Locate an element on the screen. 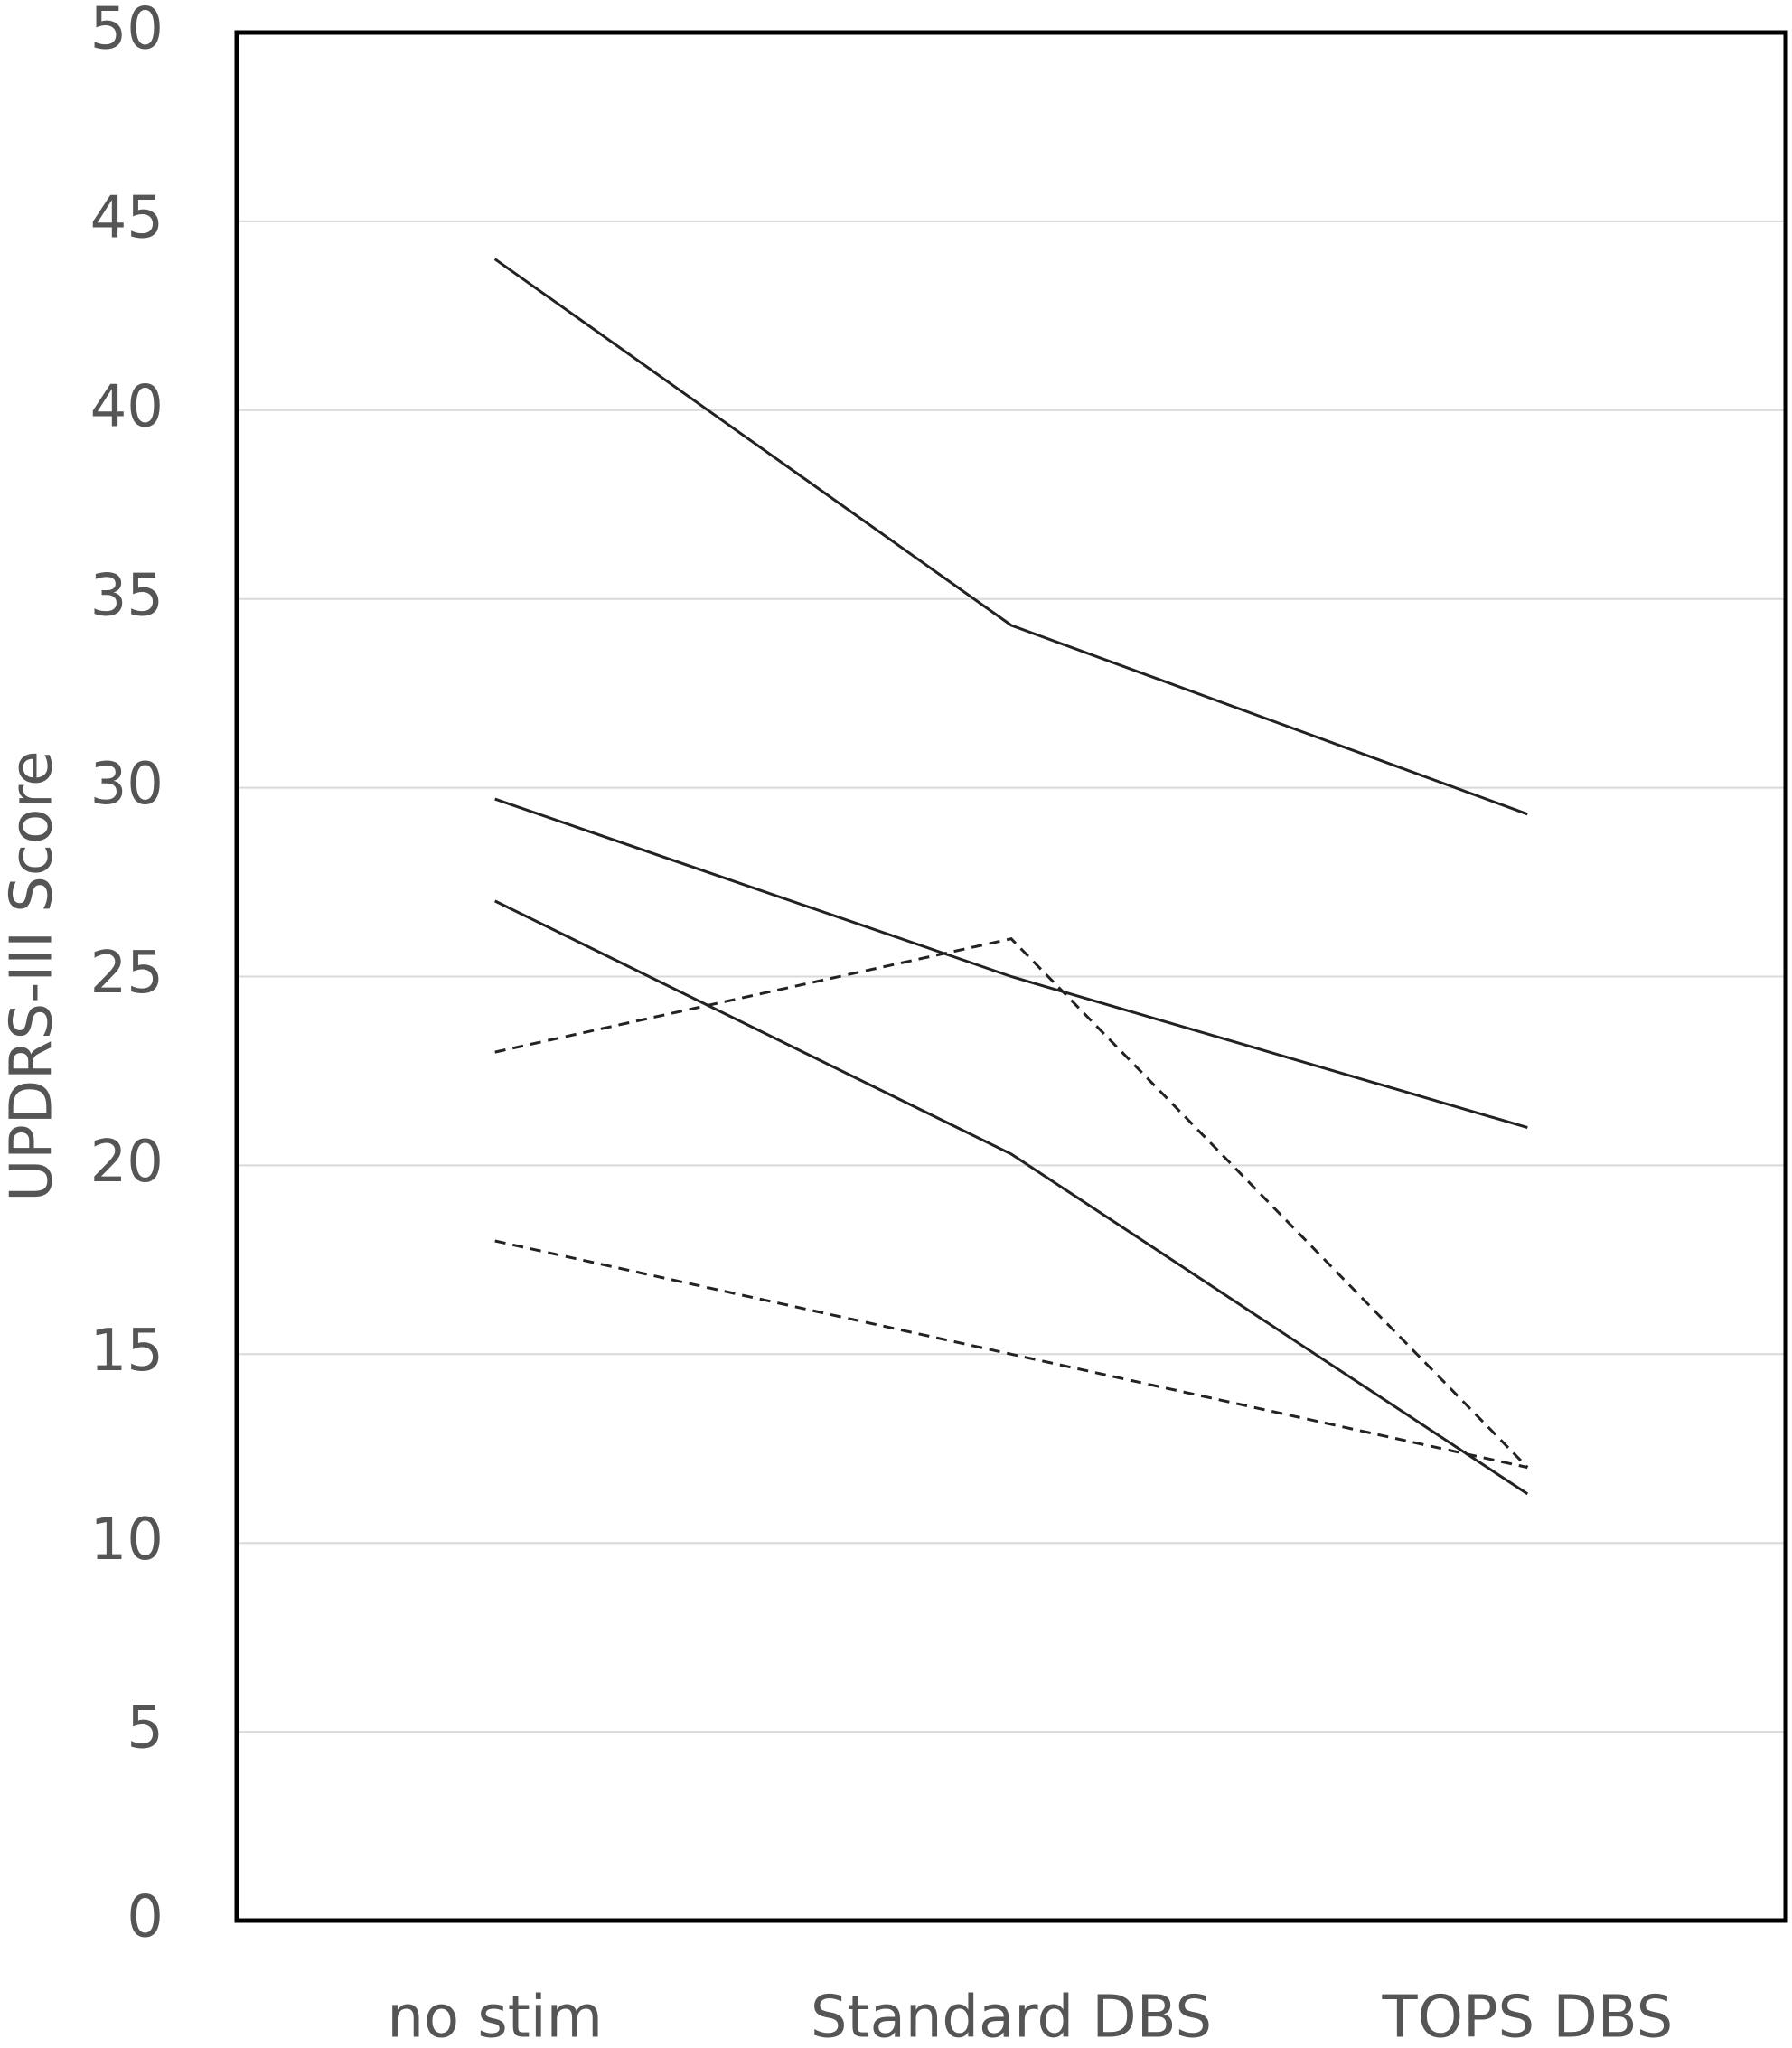  x-tick-label: no stim is located at coordinates (495, 2016).